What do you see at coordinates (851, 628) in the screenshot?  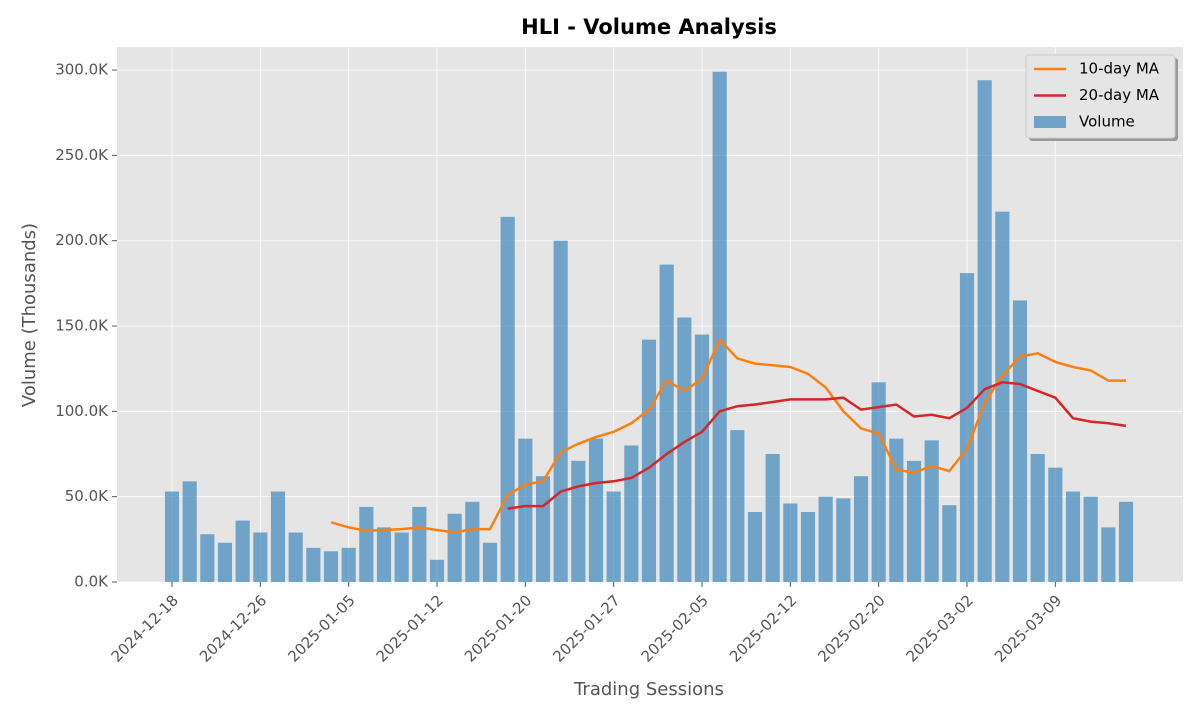 I see `x-tick-label: 2025-02-20` at bounding box center [851, 628].